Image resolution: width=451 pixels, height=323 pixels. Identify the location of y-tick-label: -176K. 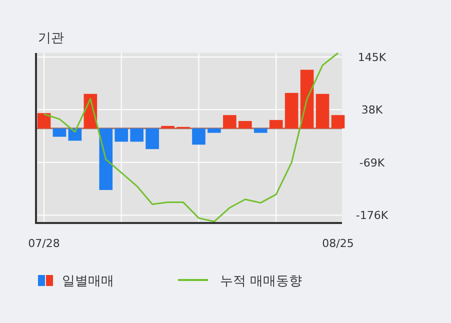
(372, 215).